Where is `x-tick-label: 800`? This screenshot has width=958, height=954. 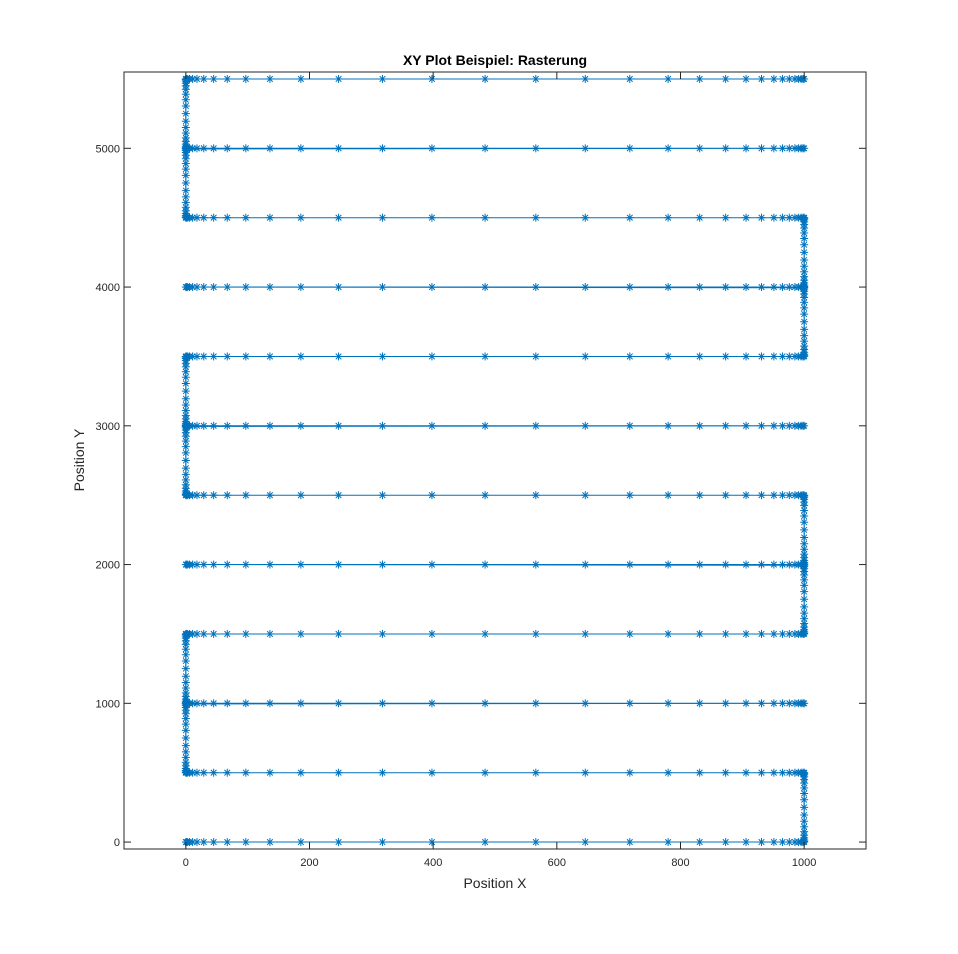 x-tick-label: 800 is located at coordinates (680, 863).